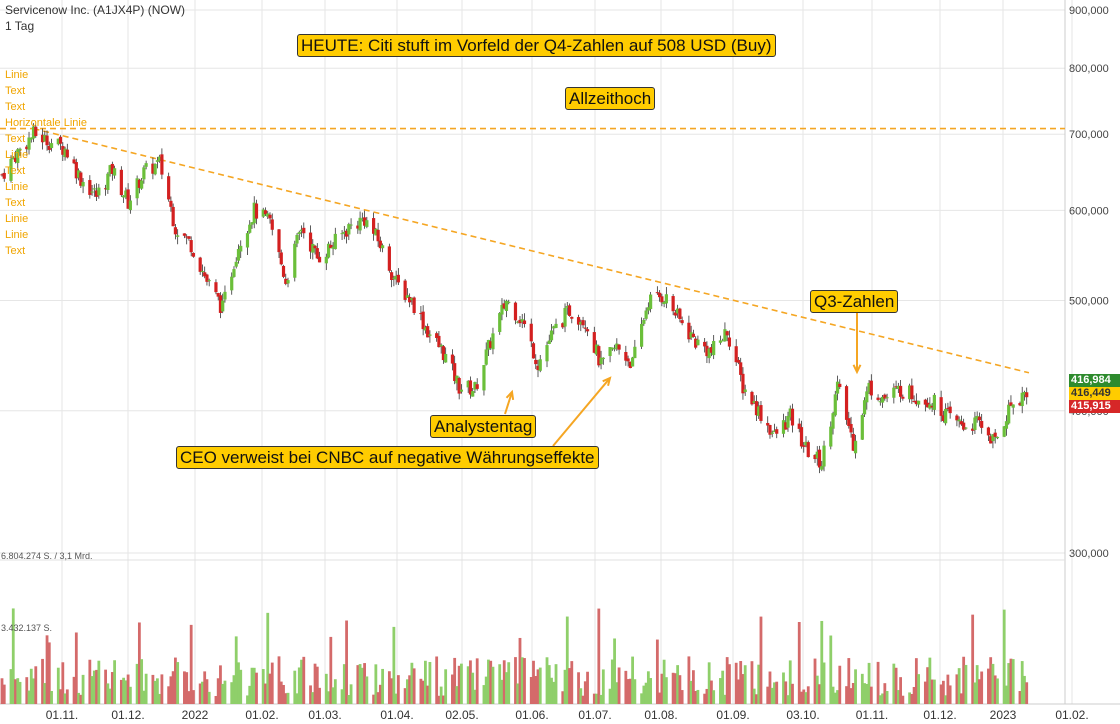 The image size is (1120, 724). I want to click on drawing-label-7: Linie, so click(17, 187).